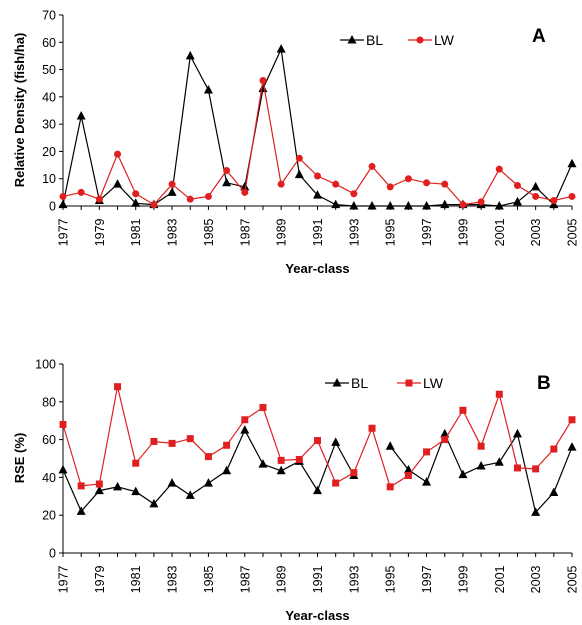 This screenshot has width=582, height=625. Describe the element at coordinates (544, 383) in the screenshot. I see `panel-label: B` at that location.